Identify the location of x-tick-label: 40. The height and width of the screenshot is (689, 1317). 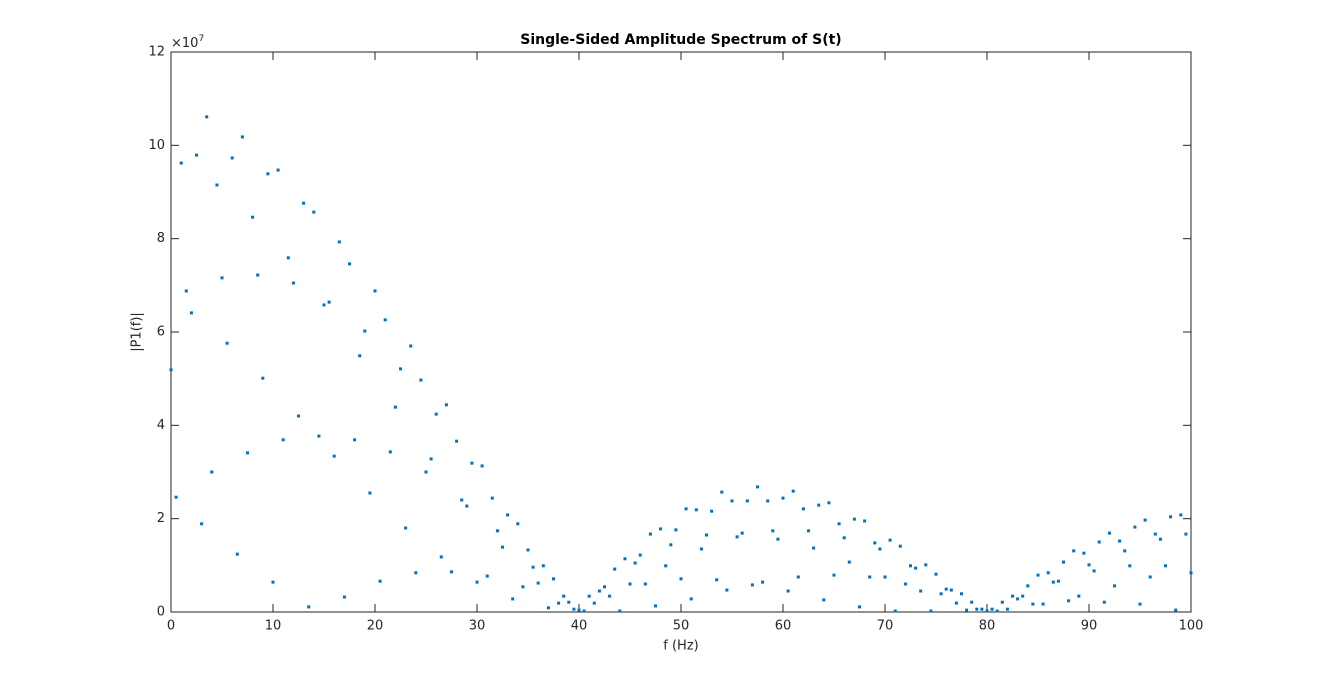
(579, 626).